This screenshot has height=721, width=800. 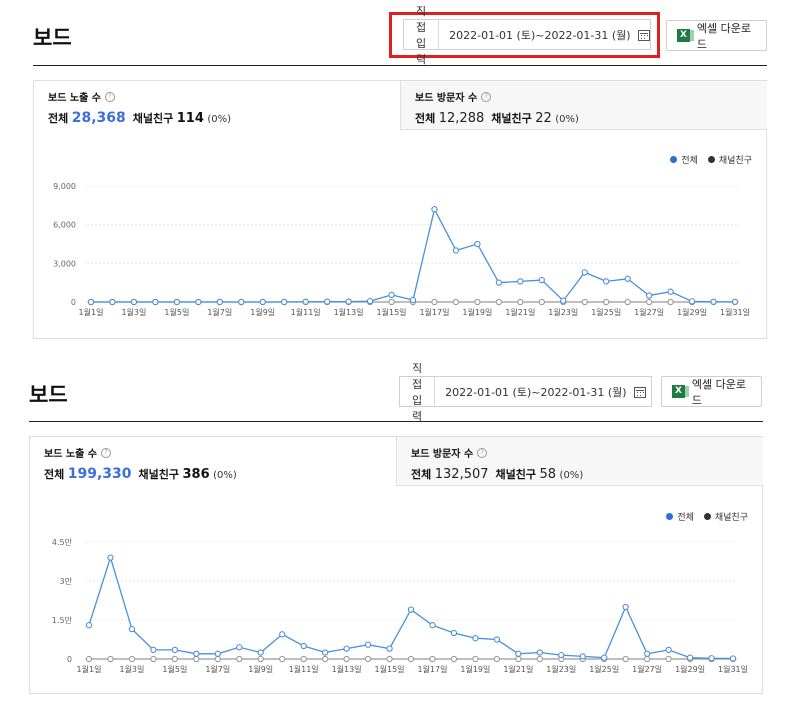 I want to click on legend-dot-friends, so click(x=707, y=516).